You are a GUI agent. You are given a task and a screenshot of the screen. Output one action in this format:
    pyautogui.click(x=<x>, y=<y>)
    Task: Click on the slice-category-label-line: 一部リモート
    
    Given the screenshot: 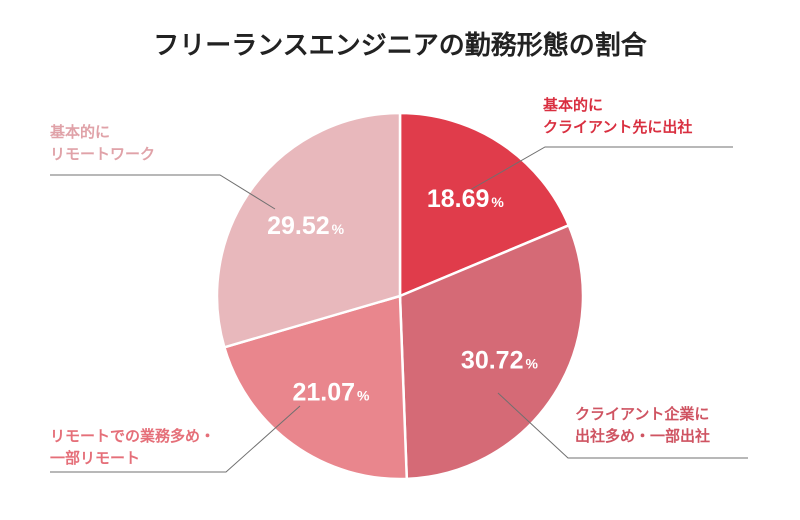 What is the action you would take?
    pyautogui.click(x=95, y=458)
    